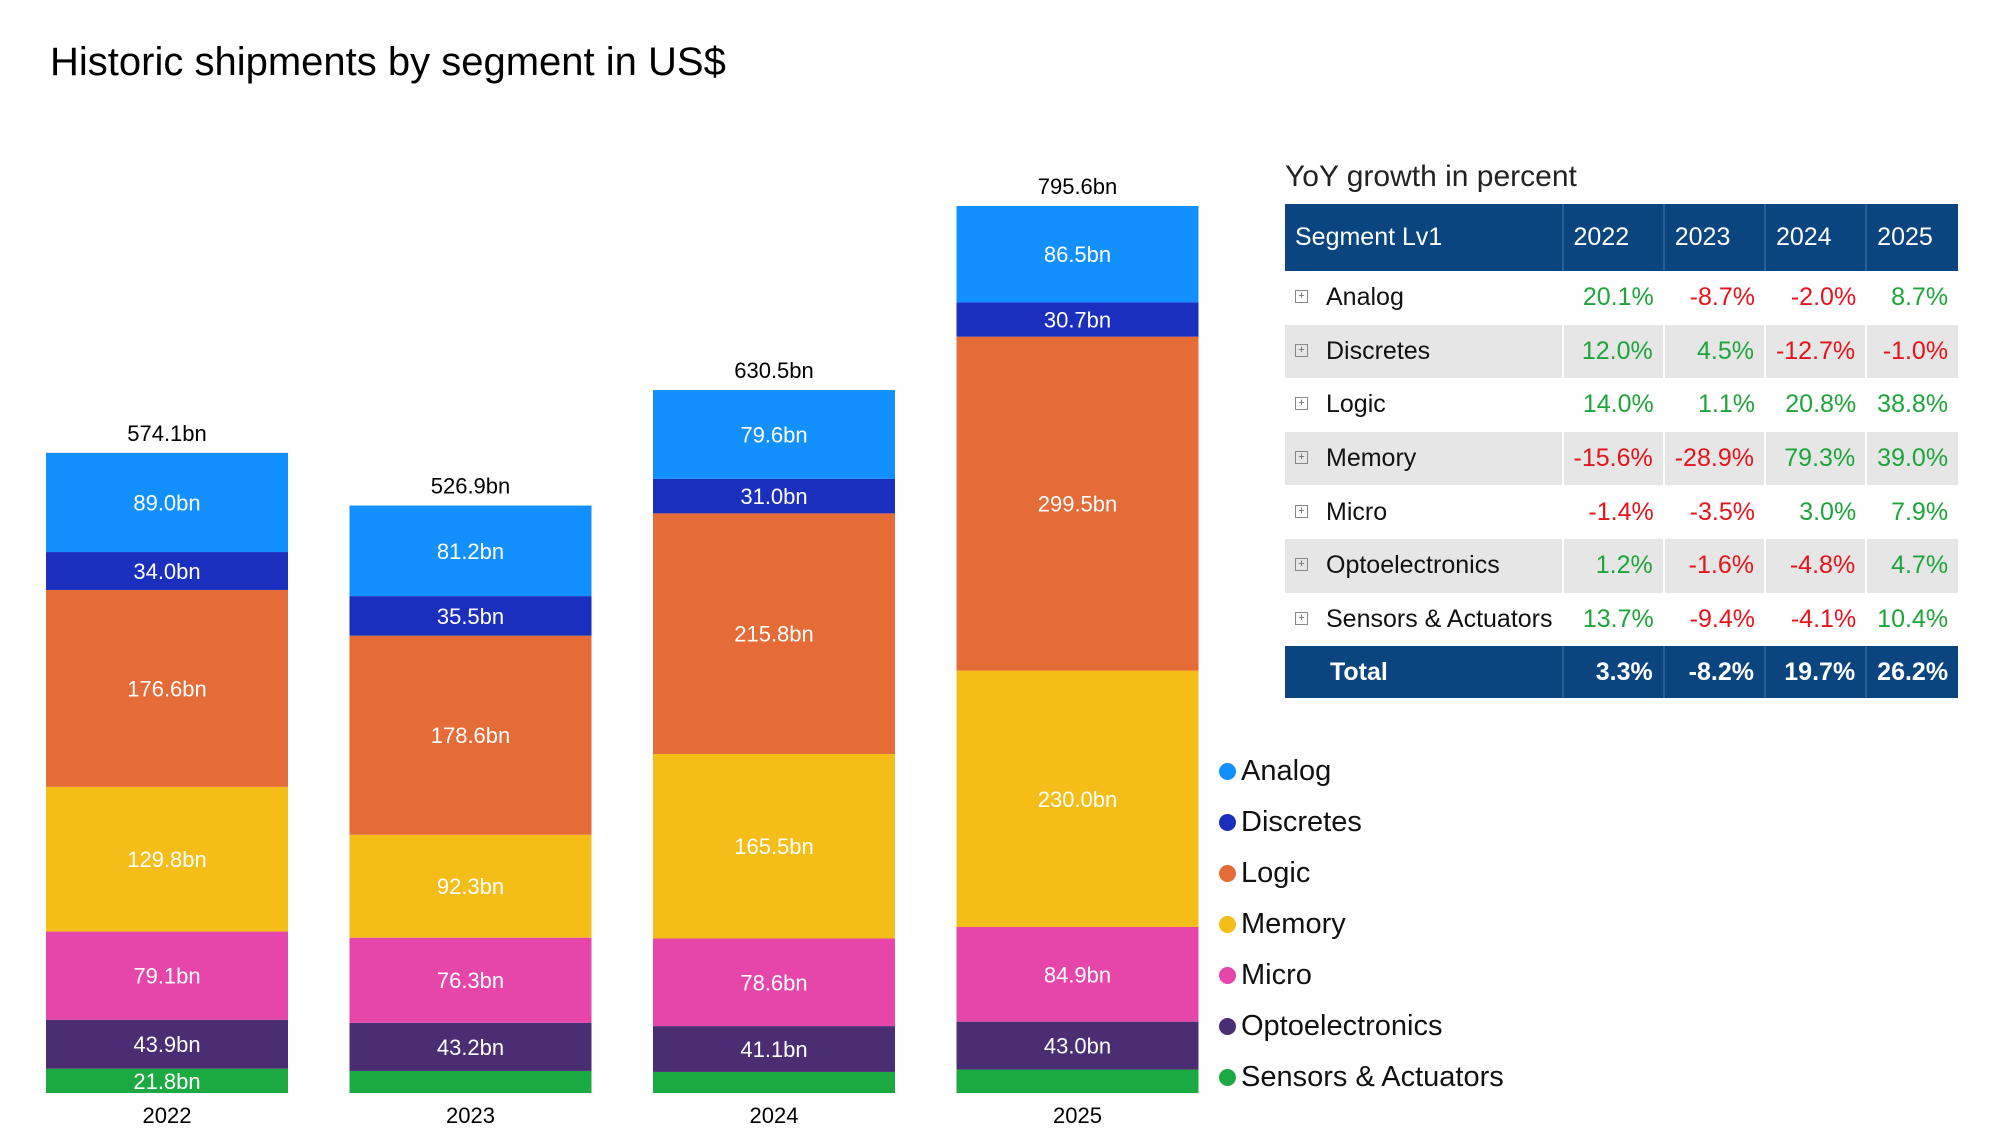  Describe the element at coordinates (1424, 298) in the screenshot. I see `segment-cell: + Analog` at that location.